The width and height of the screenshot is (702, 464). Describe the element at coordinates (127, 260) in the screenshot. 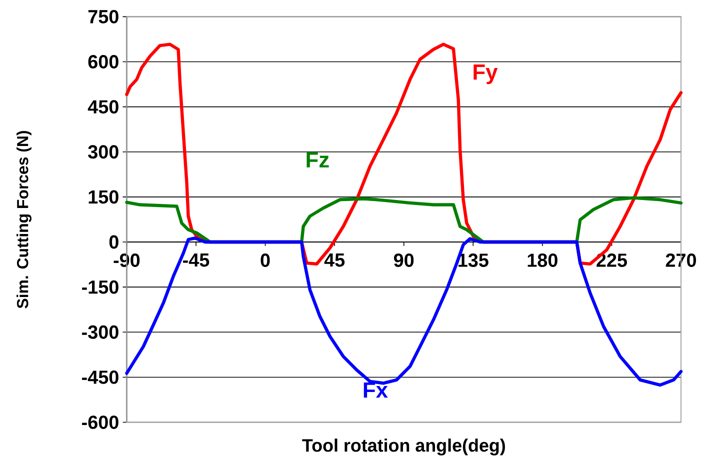

I see `x-tick-label: -90` at that location.